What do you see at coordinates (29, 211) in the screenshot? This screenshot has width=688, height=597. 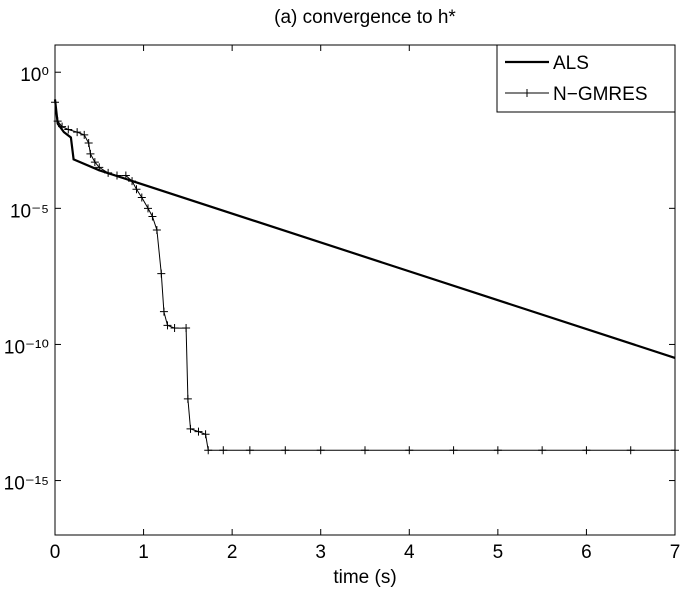 I see `y-tick-label: 10⁻⁵` at bounding box center [29, 211].